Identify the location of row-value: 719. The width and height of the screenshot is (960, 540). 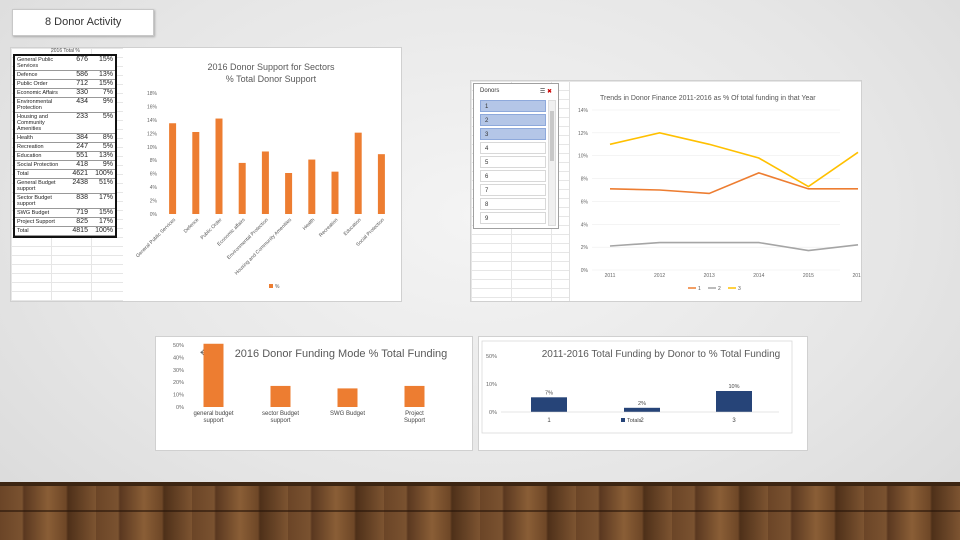
(82, 212).